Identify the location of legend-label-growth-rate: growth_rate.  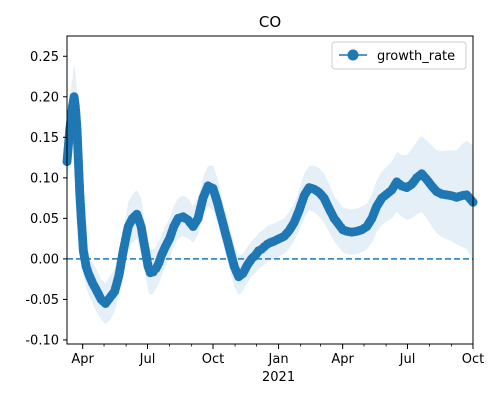
(416, 56).